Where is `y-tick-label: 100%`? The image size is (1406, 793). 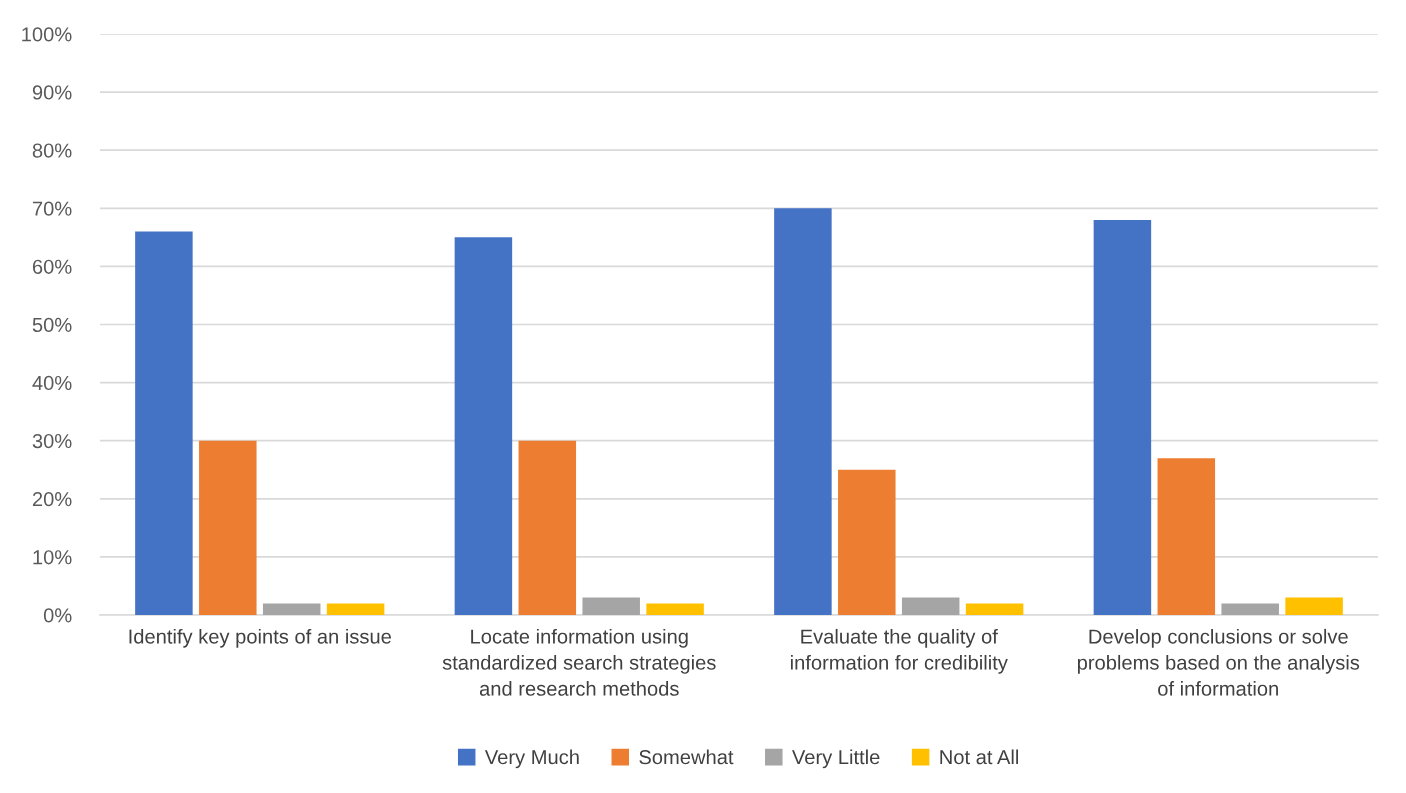 y-tick-label: 100% is located at coordinates (47, 34).